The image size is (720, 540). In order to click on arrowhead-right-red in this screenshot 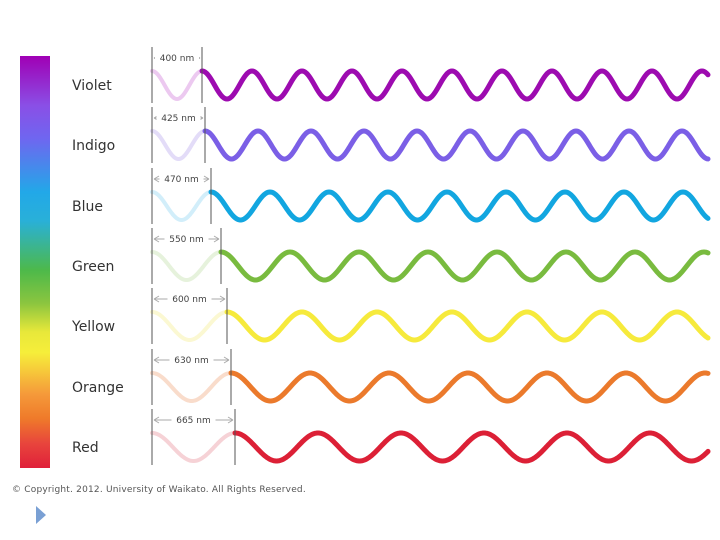, I will do `click(230, 420)`.